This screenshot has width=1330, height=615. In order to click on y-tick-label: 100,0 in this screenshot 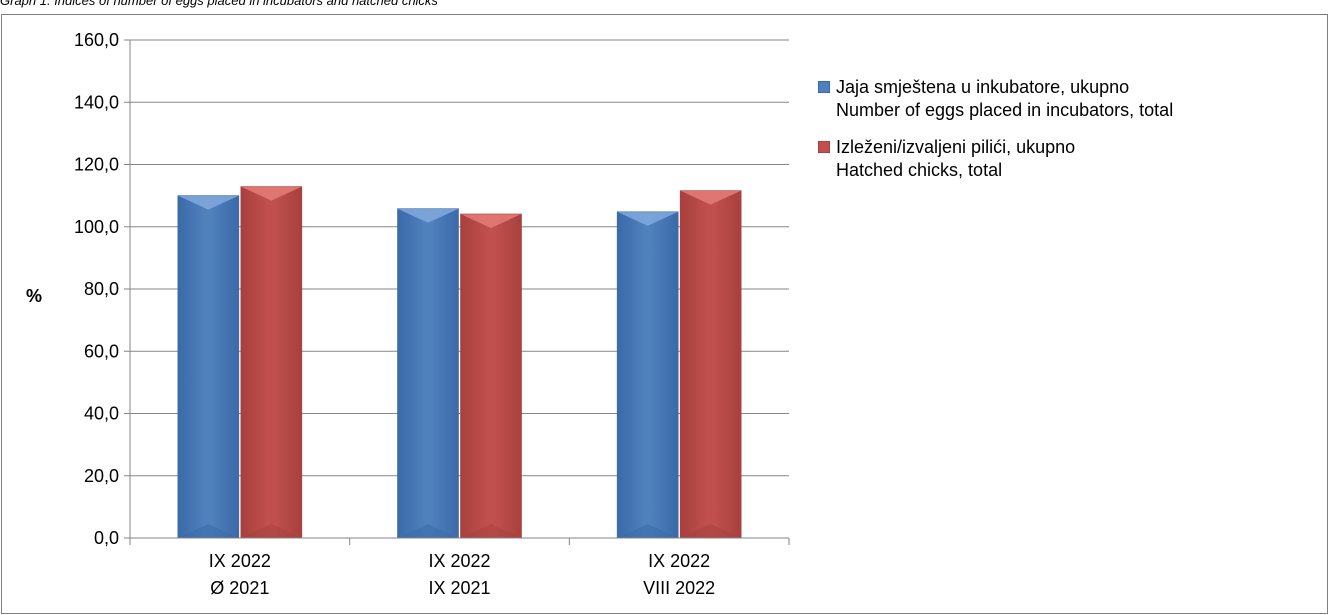, I will do `click(96, 227)`.